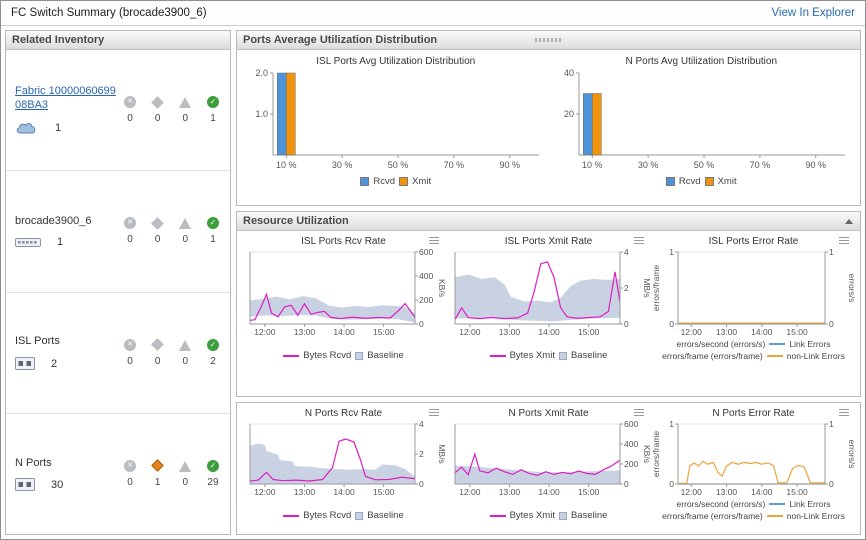 This screenshot has width=866, height=540. I want to click on status-count: 2, so click(213, 361).